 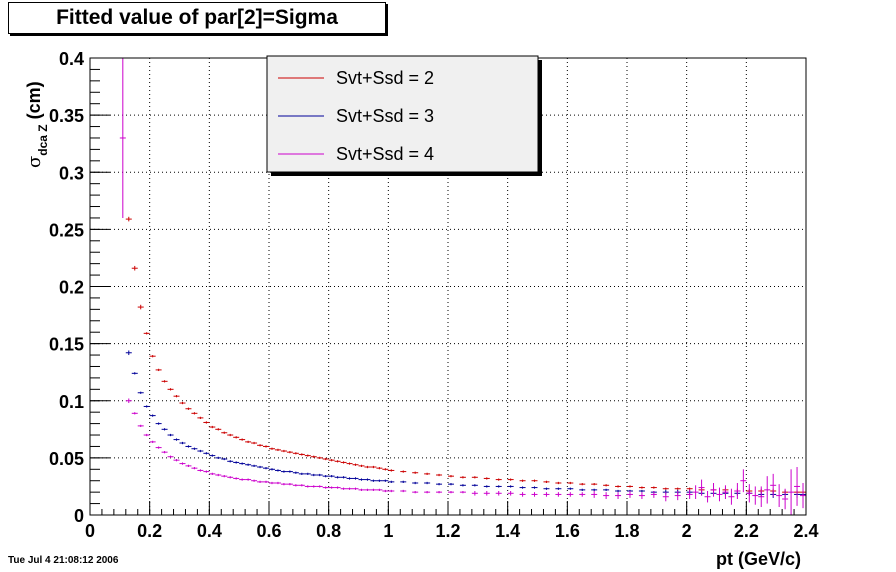 I want to click on y-tick-label: 0.05, so click(x=66, y=459).